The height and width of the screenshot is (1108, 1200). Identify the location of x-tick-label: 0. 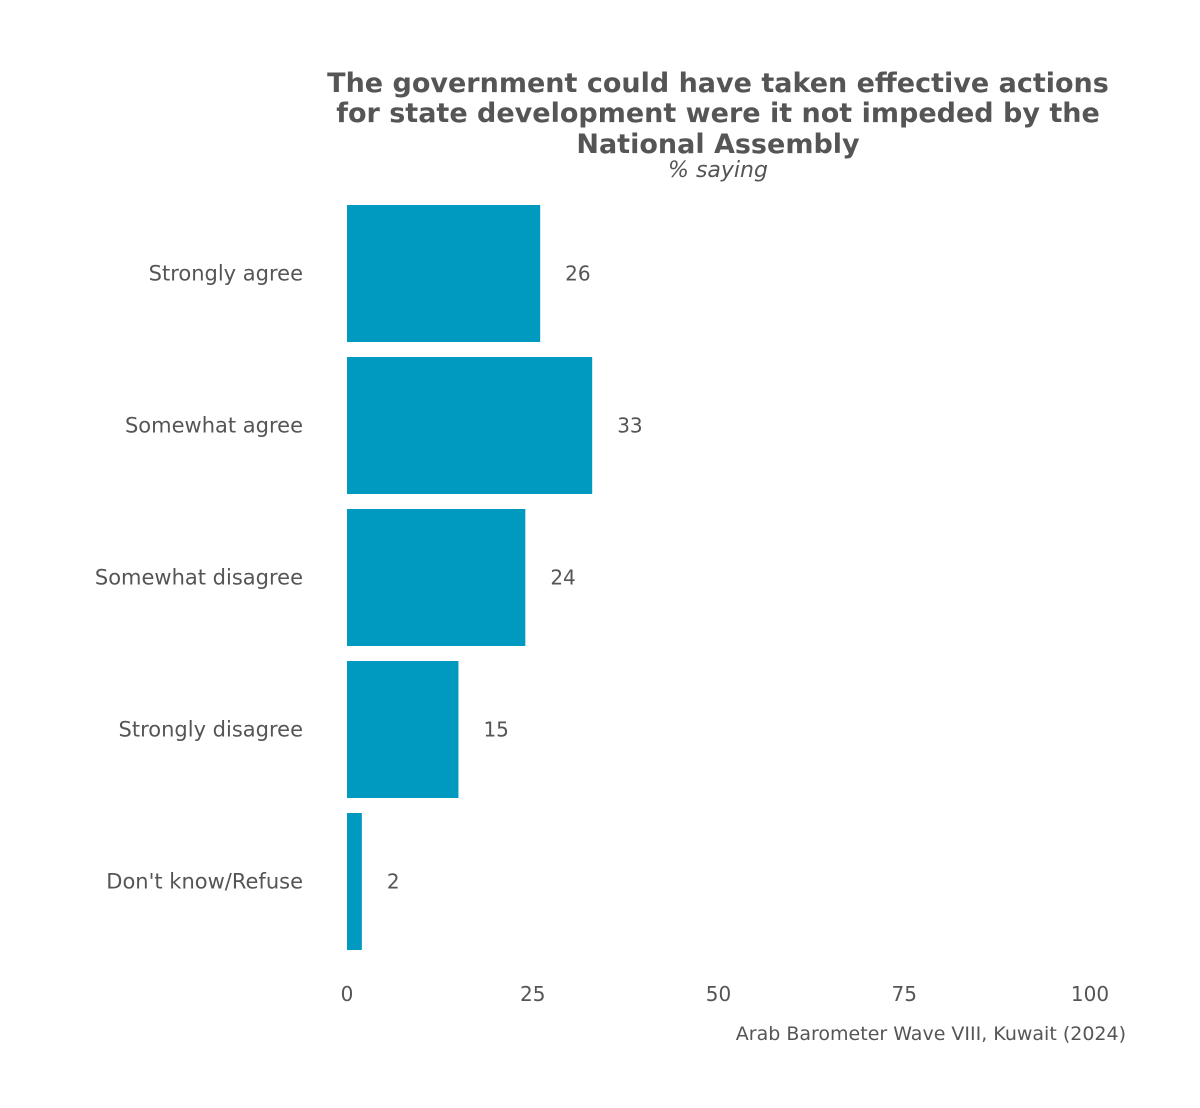
(347, 994).